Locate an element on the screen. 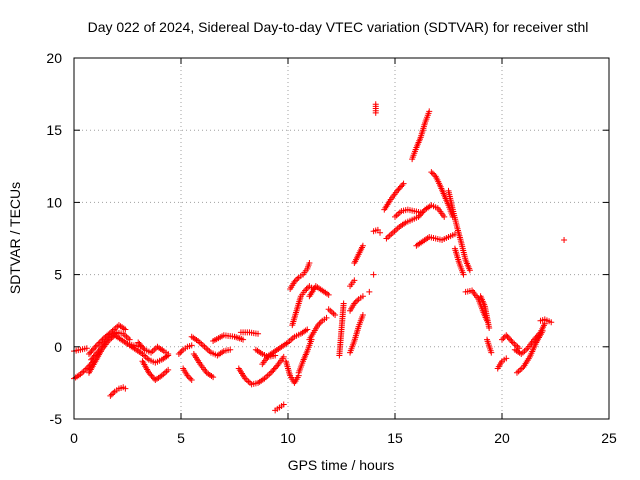  y-tick-label: 20 is located at coordinates (54, 58).